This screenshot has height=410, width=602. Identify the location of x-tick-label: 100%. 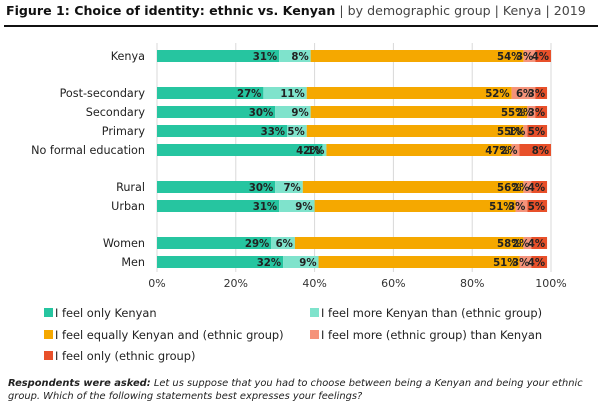
(550, 283).